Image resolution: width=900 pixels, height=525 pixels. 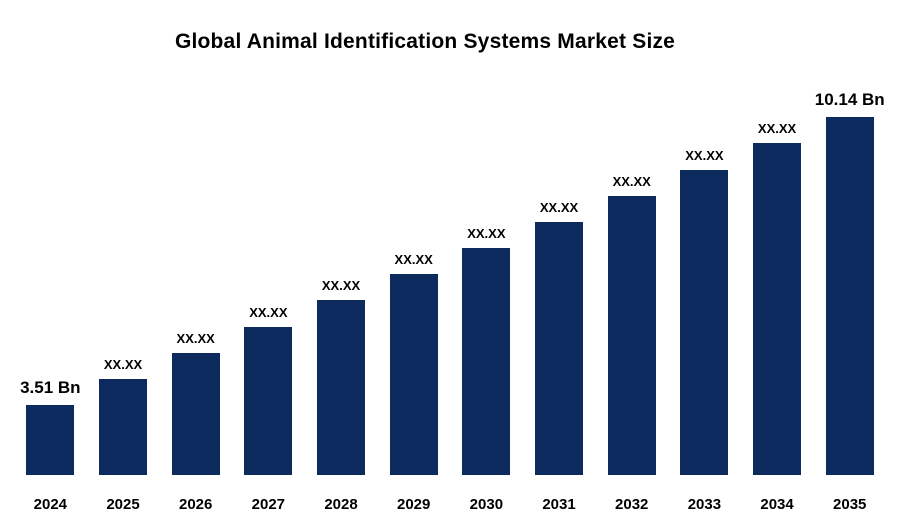 What do you see at coordinates (414, 504) in the screenshot?
I see `x-axis-label: 2029` at bounding box center [414, 504].